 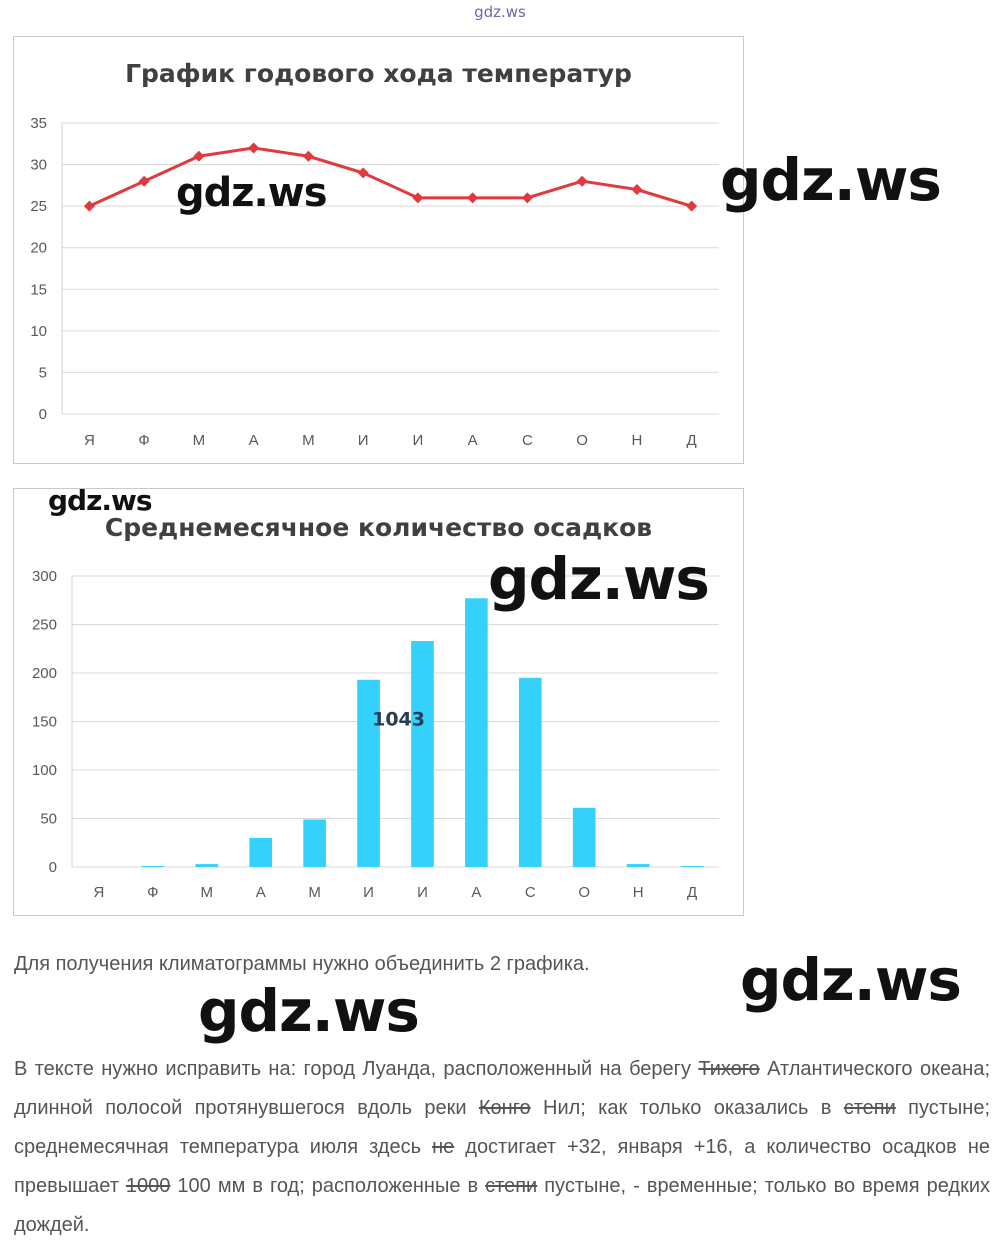 What do you see at coordinates (148, 1186) in the screenshot?
I see `struck-word: 1000` at bounding box center [148, 1186].